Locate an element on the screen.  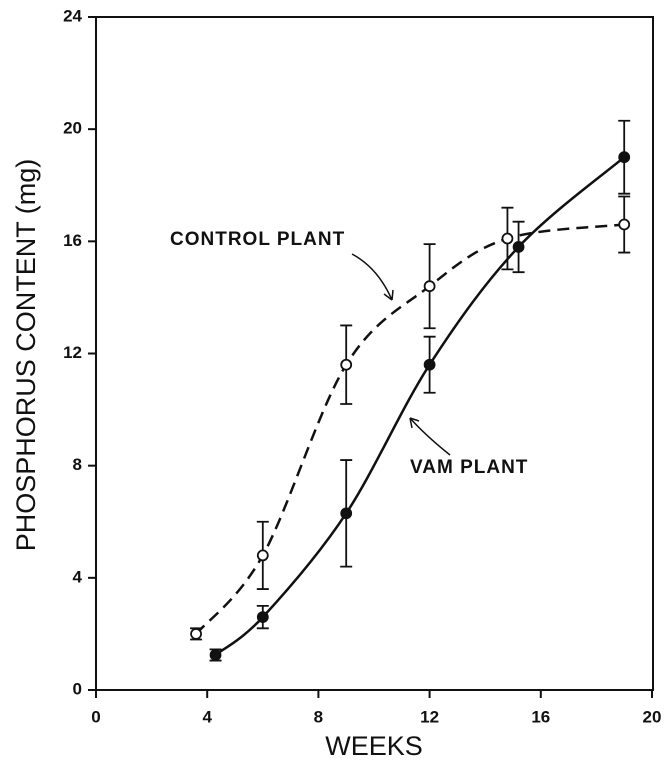
y-tick-label: 24 is located at coordinates (72, 15).